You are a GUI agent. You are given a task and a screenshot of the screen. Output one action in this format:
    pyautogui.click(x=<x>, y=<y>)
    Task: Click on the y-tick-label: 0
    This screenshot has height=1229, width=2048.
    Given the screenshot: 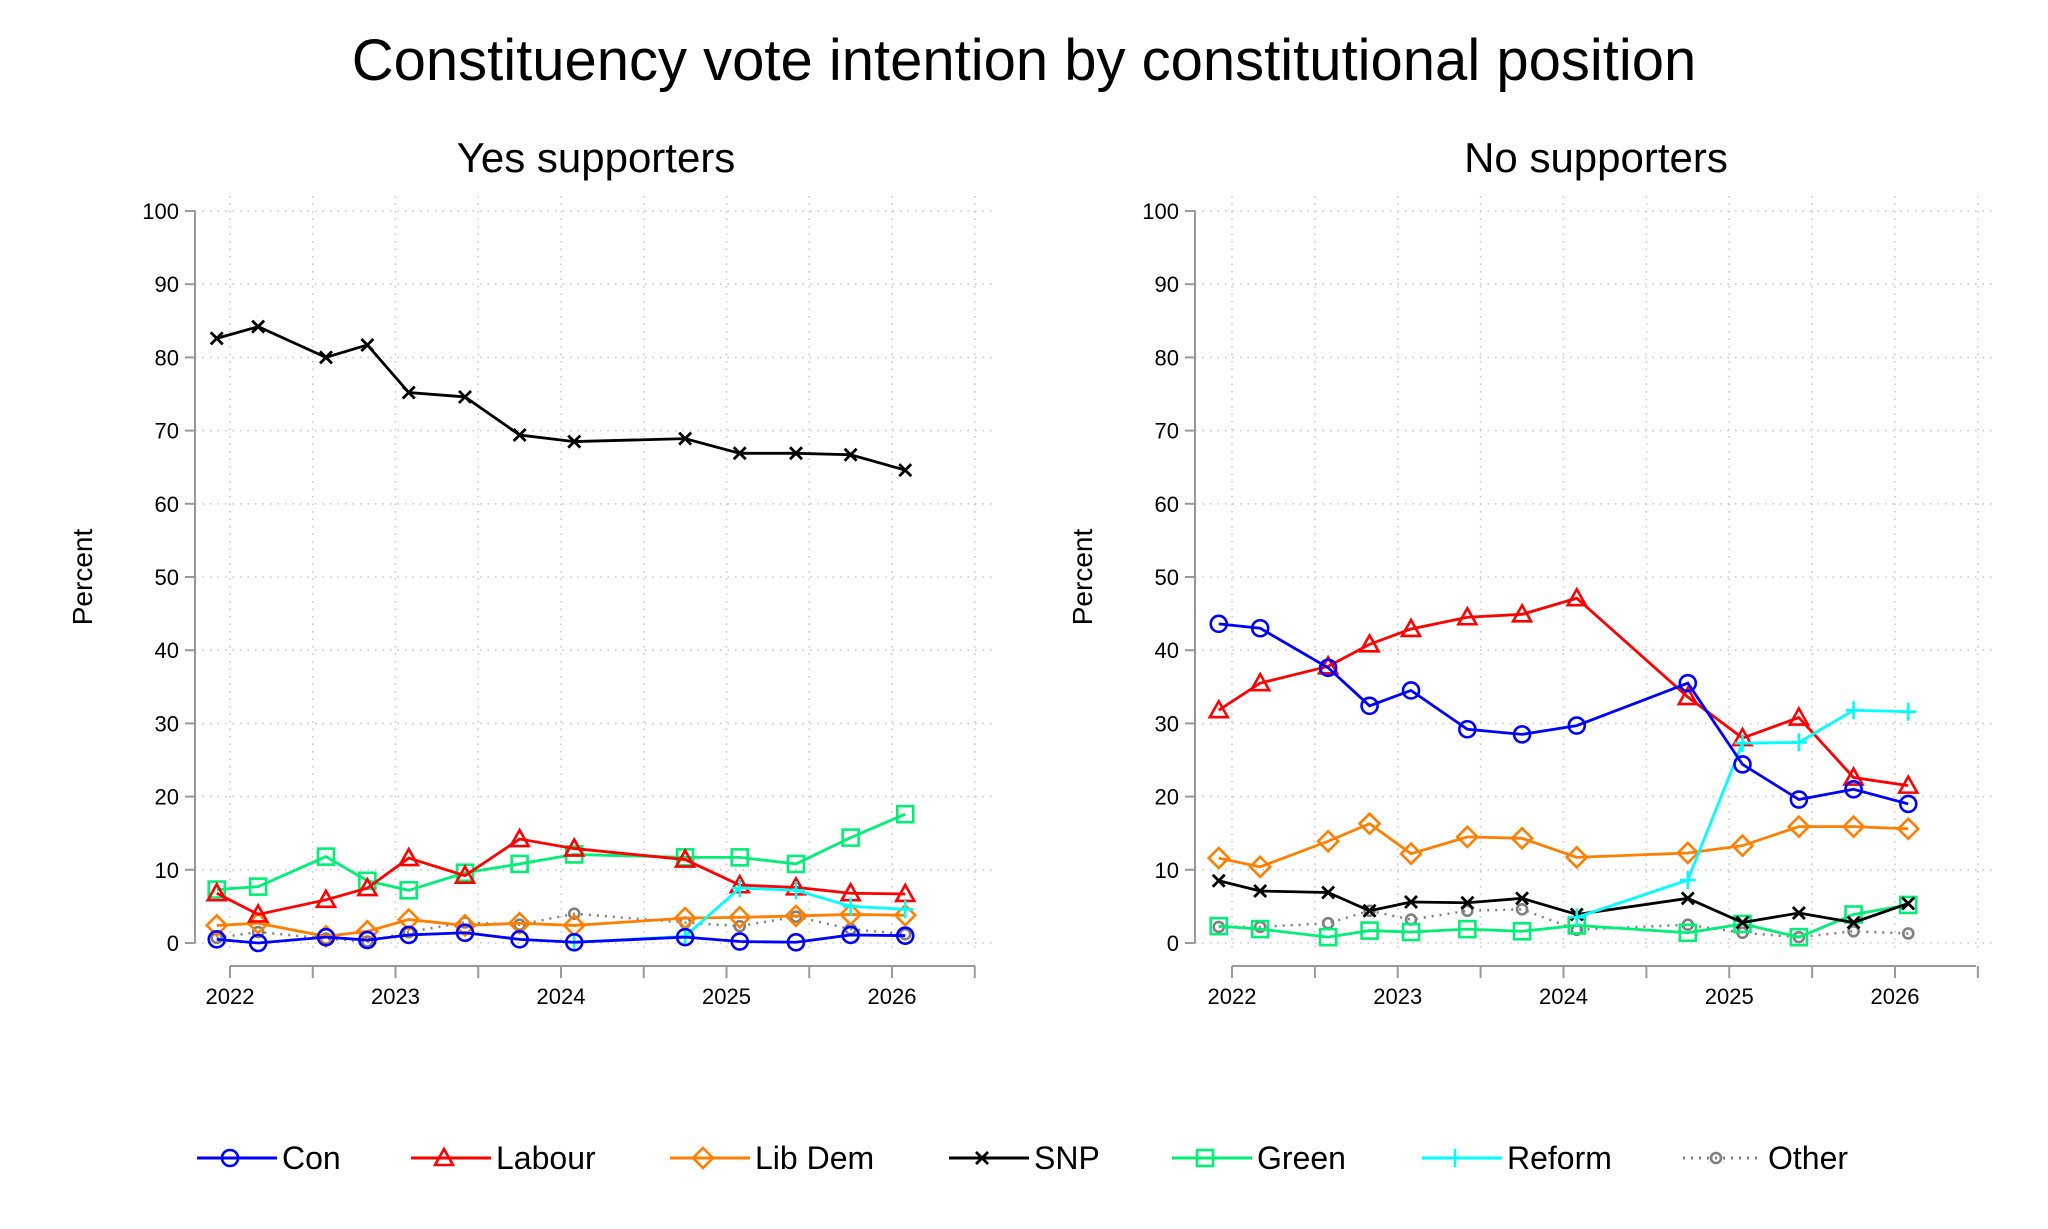 What is the action you would take?
    pyautogui.click(x=1173, y=943)
    